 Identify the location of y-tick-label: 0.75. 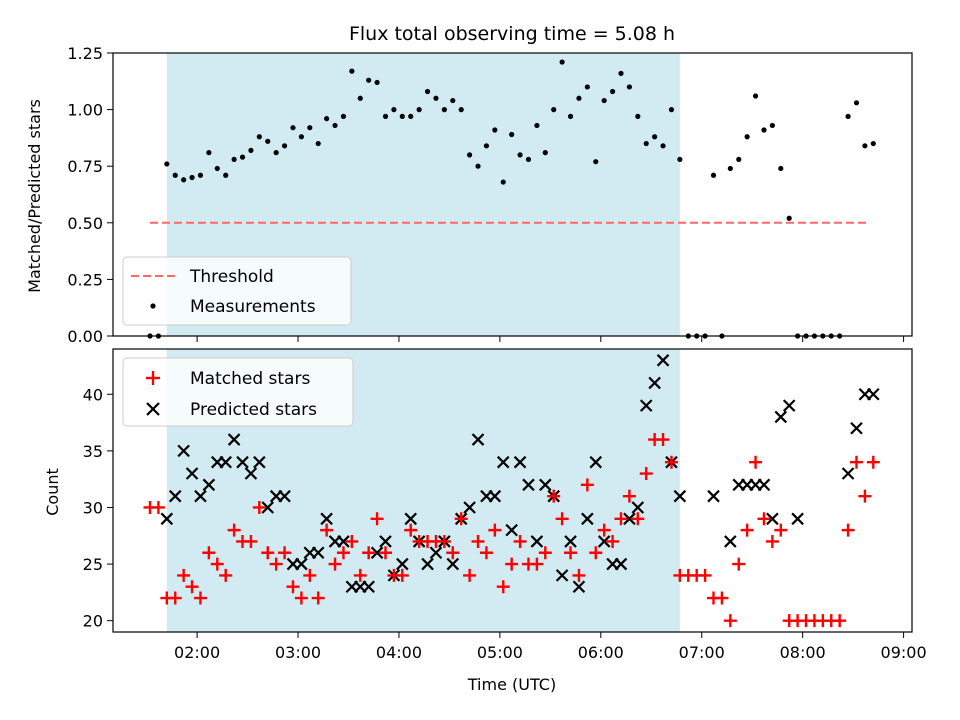
(85, 166).